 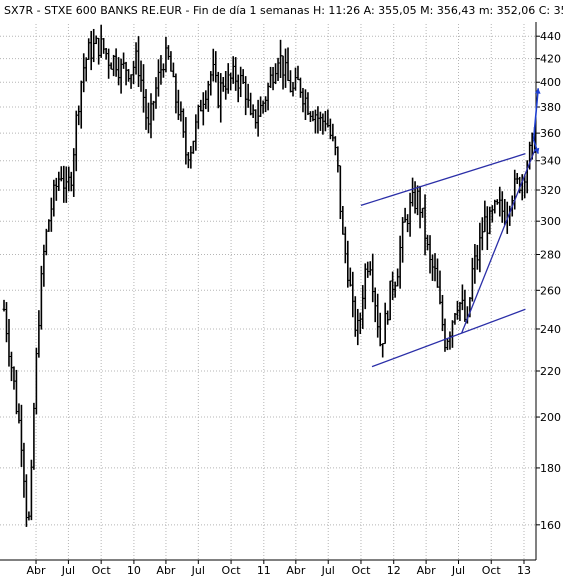 What do you see at coordinates (550, 190) in the screenshot?
I see `y-tick-label: 320` at bounding box center [550, 190].